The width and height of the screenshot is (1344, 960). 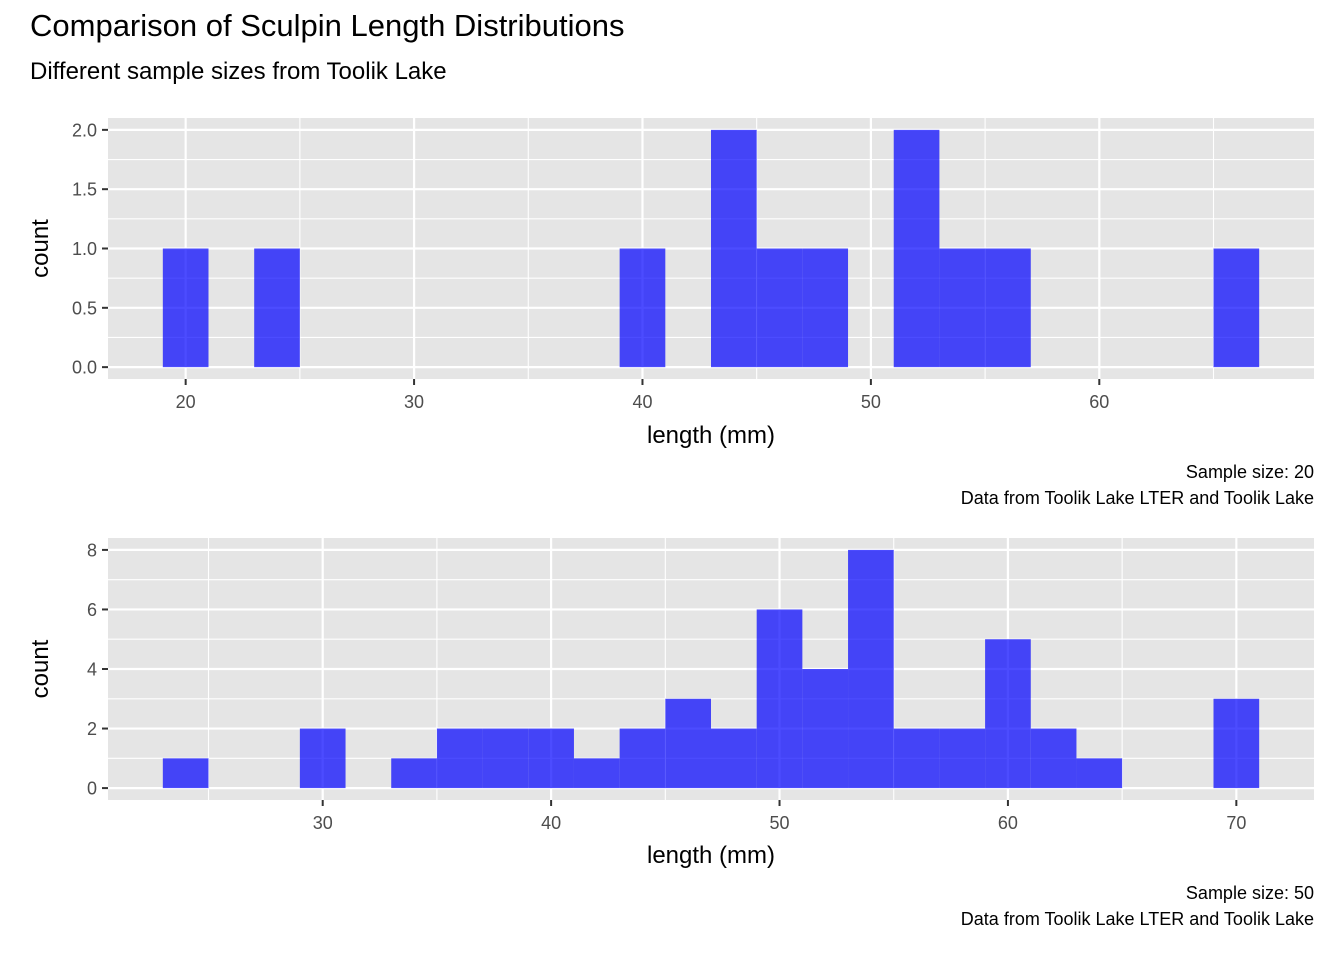 I want to click on y-tick-label: 2, so click(x=92, y=729).